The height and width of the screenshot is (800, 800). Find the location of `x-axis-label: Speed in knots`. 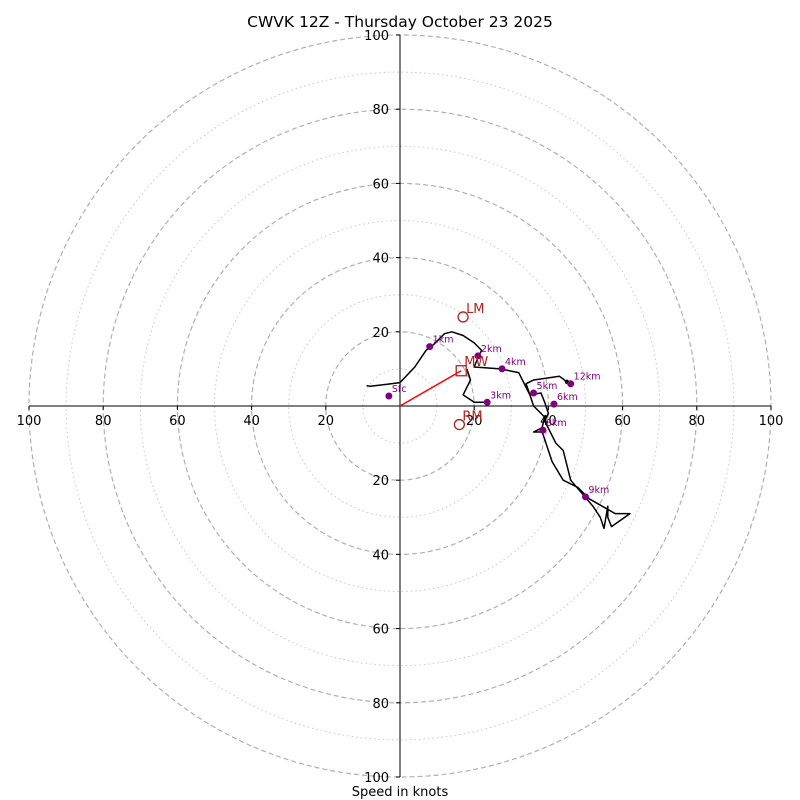

x-axis-label: Speed in knots is located at coordinates (400, 792).